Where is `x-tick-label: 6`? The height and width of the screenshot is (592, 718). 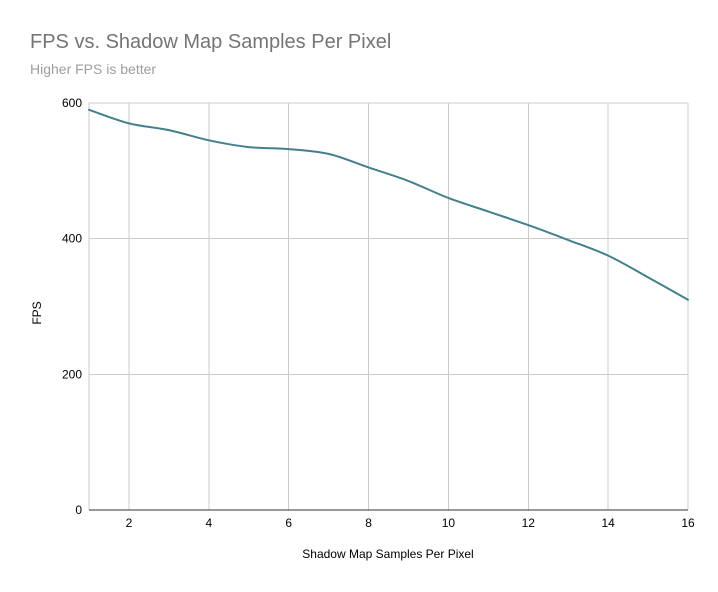 x-tick-label: 6 is located at coordinates (288, 523).